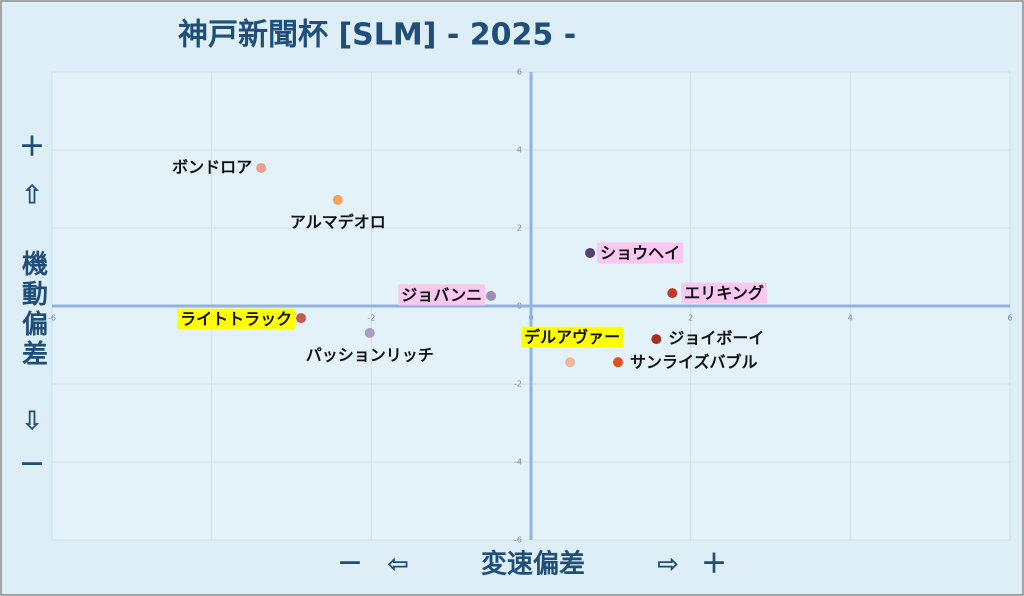  I want to click on point-label: エリキング, so click(724, 293).